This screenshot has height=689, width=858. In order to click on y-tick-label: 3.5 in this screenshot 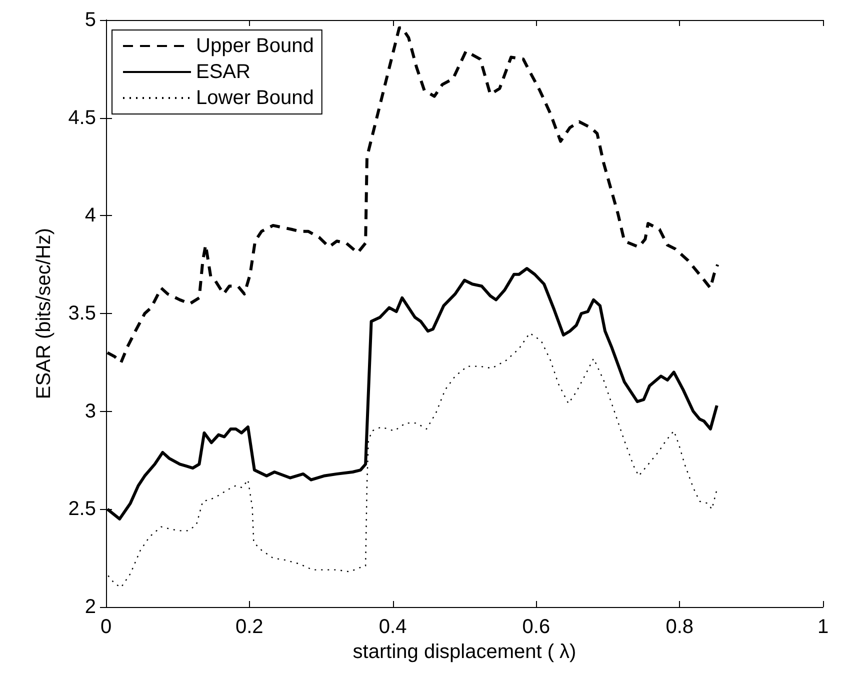, I will do `click(82, 313)`.